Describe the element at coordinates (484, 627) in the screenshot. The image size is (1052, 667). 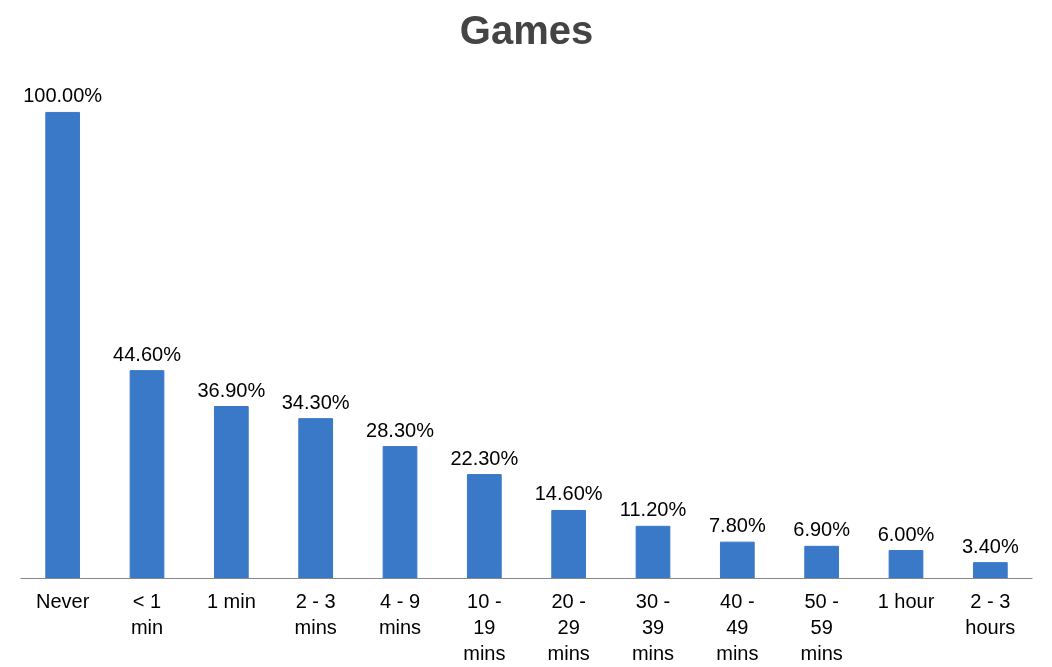
I see `x-tick-label: 10 - 19 mins` at that location.